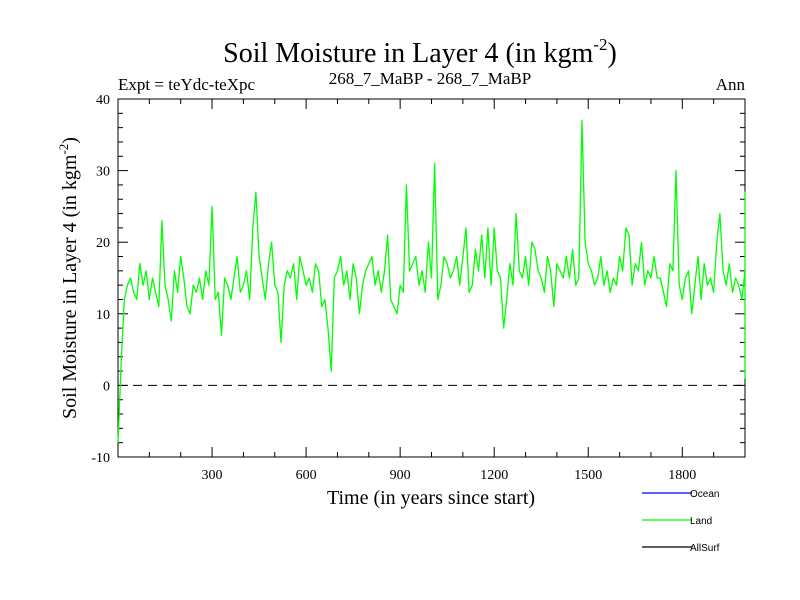 The image size is (800, 600). What do you see at coordinates (103, 315) in the screenshot?
I see `y-tick-label: 10` at bounding box center [103, 315].